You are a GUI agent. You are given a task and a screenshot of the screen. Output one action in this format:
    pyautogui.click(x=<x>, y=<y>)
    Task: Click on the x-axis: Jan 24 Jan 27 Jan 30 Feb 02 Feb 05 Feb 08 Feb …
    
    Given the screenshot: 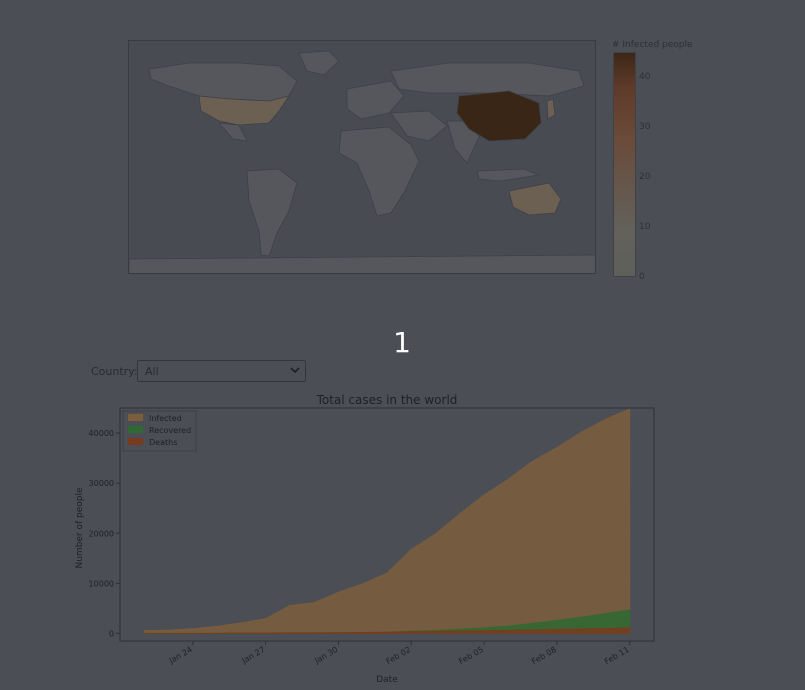 What is the action you would take?
    pyautogui.click(x=399, y=653)
    